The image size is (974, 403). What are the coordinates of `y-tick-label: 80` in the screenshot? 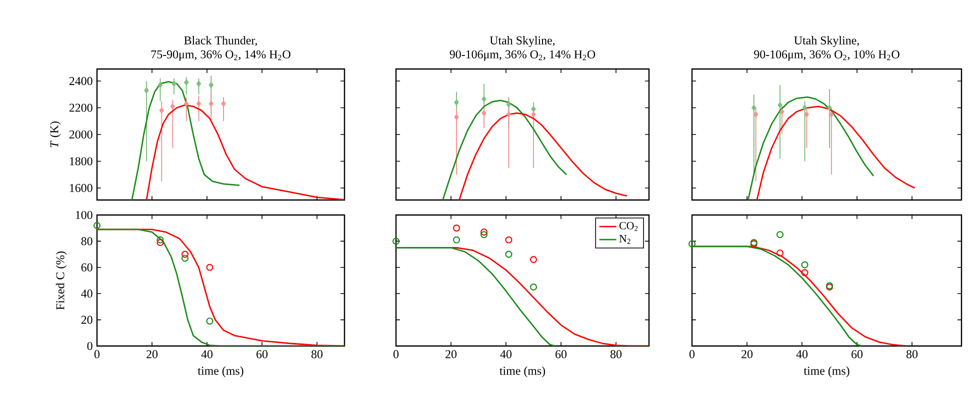 It's located at (86, 241).